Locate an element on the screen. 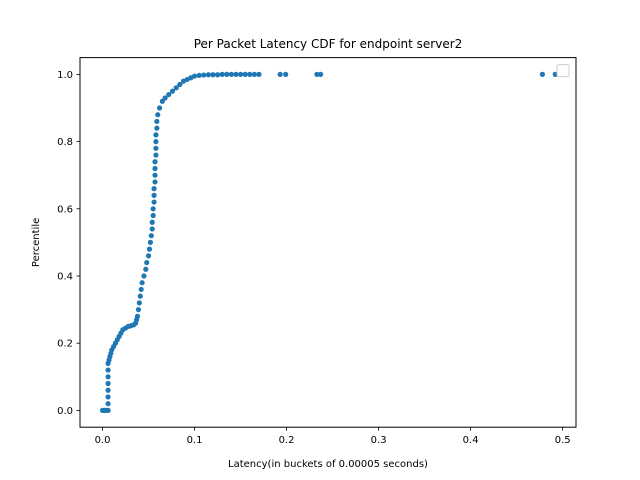 The width and height of the screenshot is (640, 480). y-tick-label: 0.4 is located at coordinates (65, 277).